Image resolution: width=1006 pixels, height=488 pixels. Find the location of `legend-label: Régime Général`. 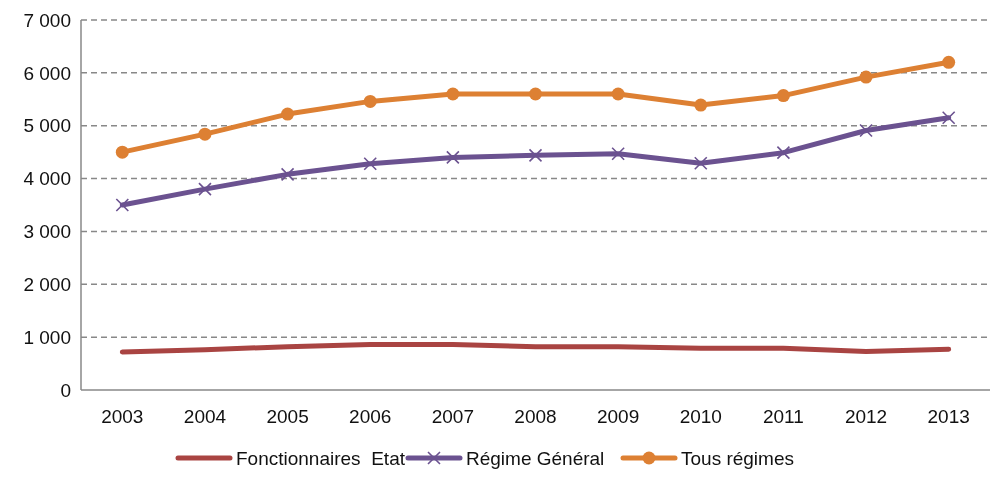

legend-label: Régime Général is located at coordinates (535, 458).